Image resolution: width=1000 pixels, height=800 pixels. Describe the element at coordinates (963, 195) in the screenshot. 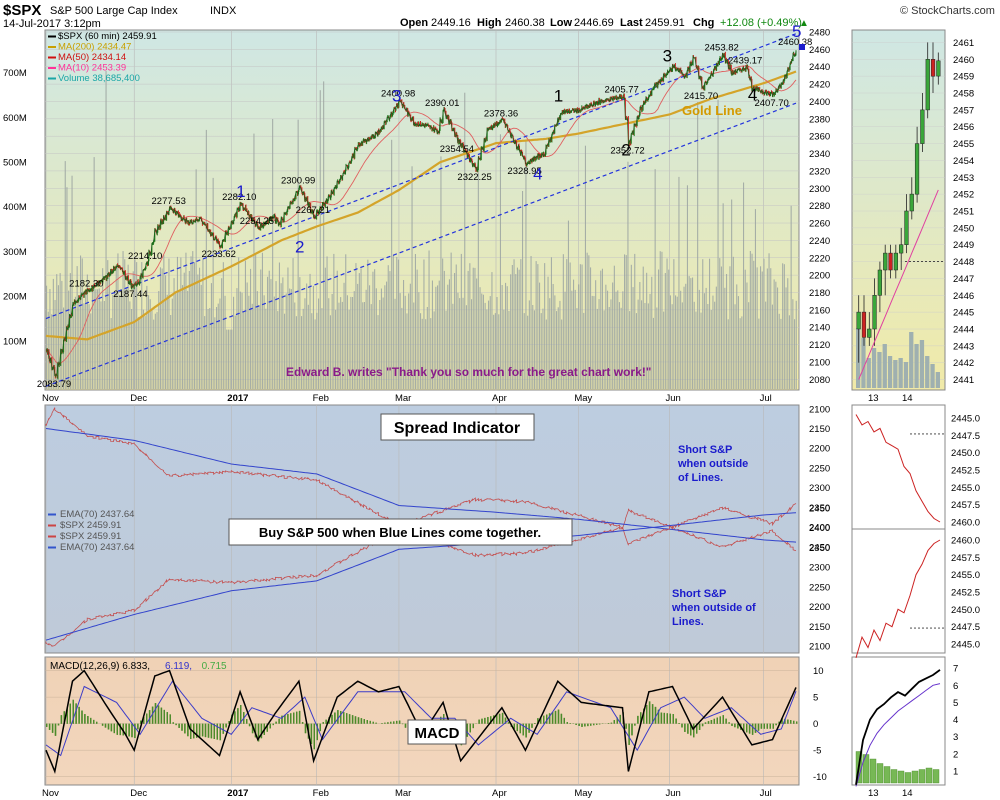

I see `intraday-axis-tick: 2452` at that location.